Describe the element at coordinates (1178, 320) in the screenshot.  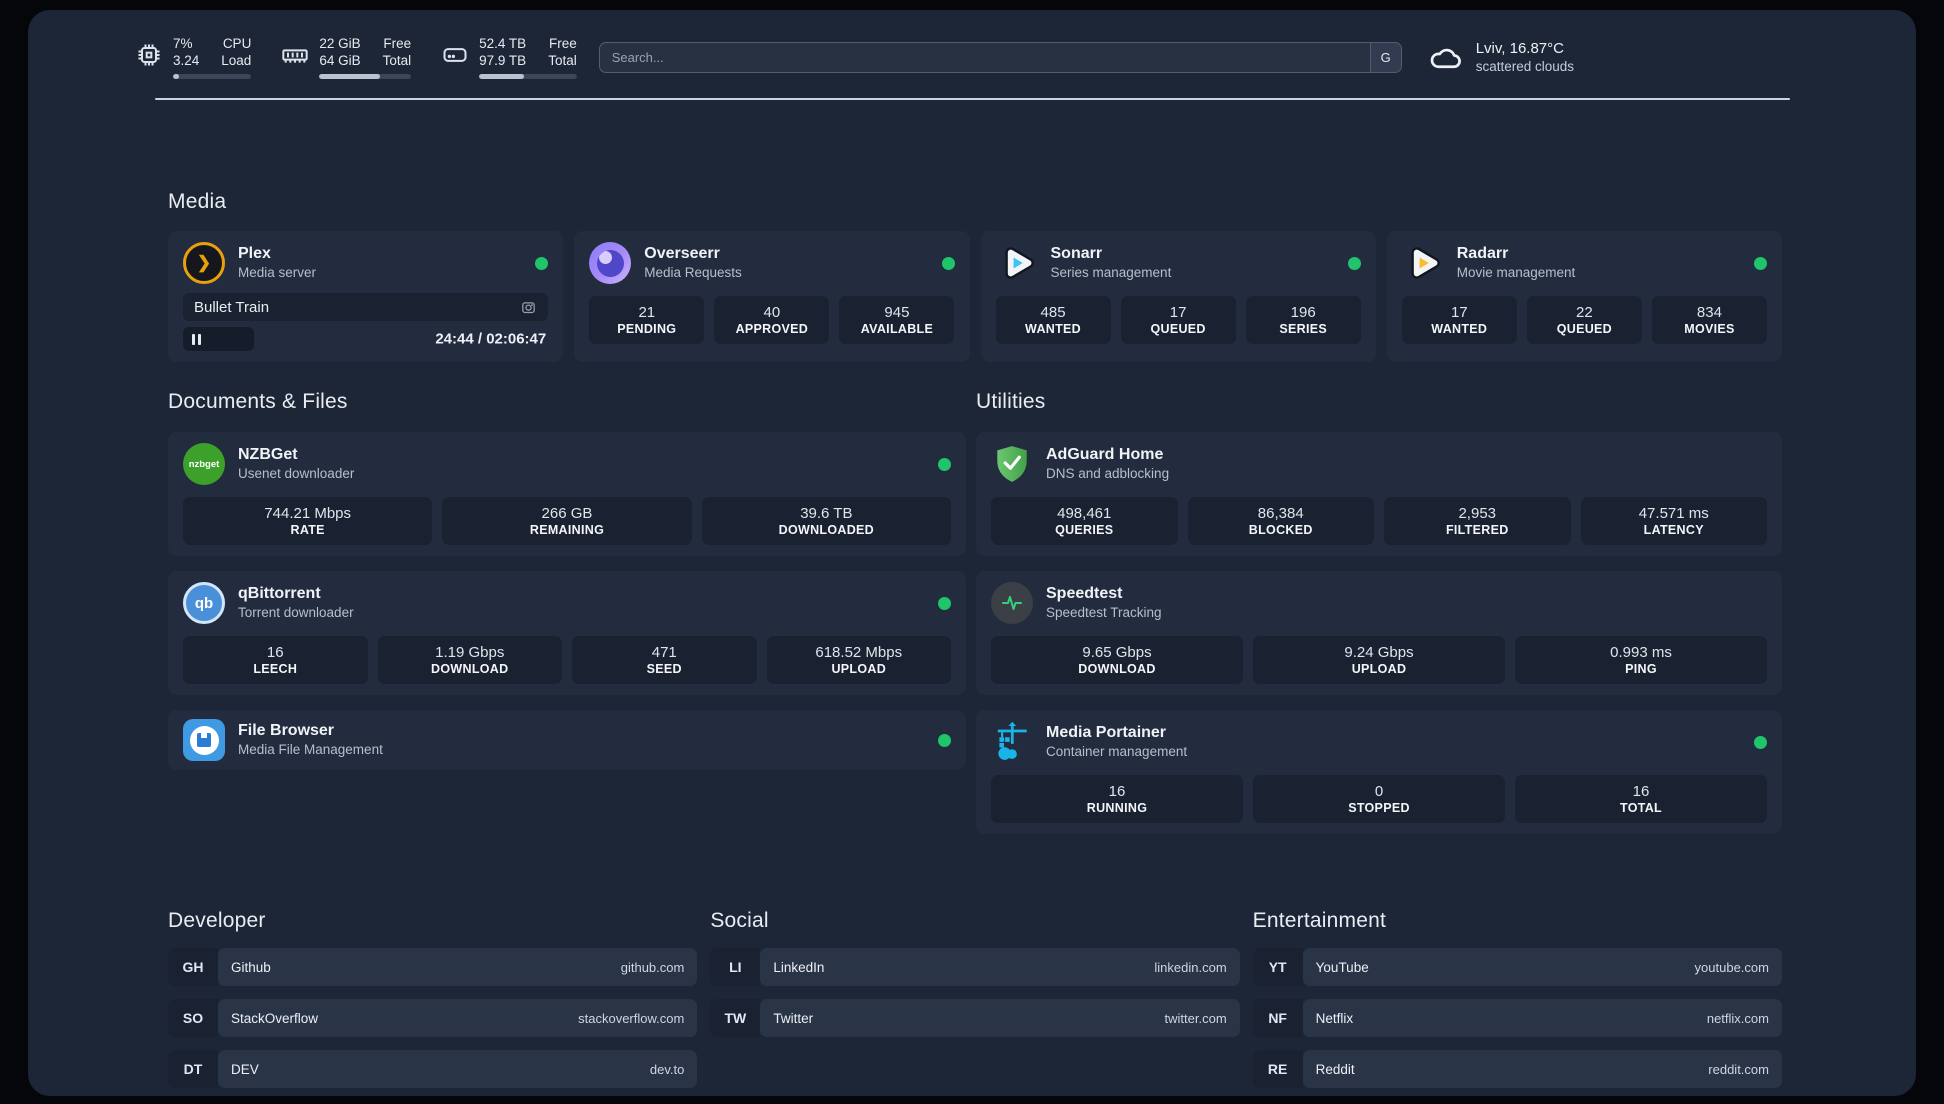
I see `stat-tile: 17 QUEUED` at that location.